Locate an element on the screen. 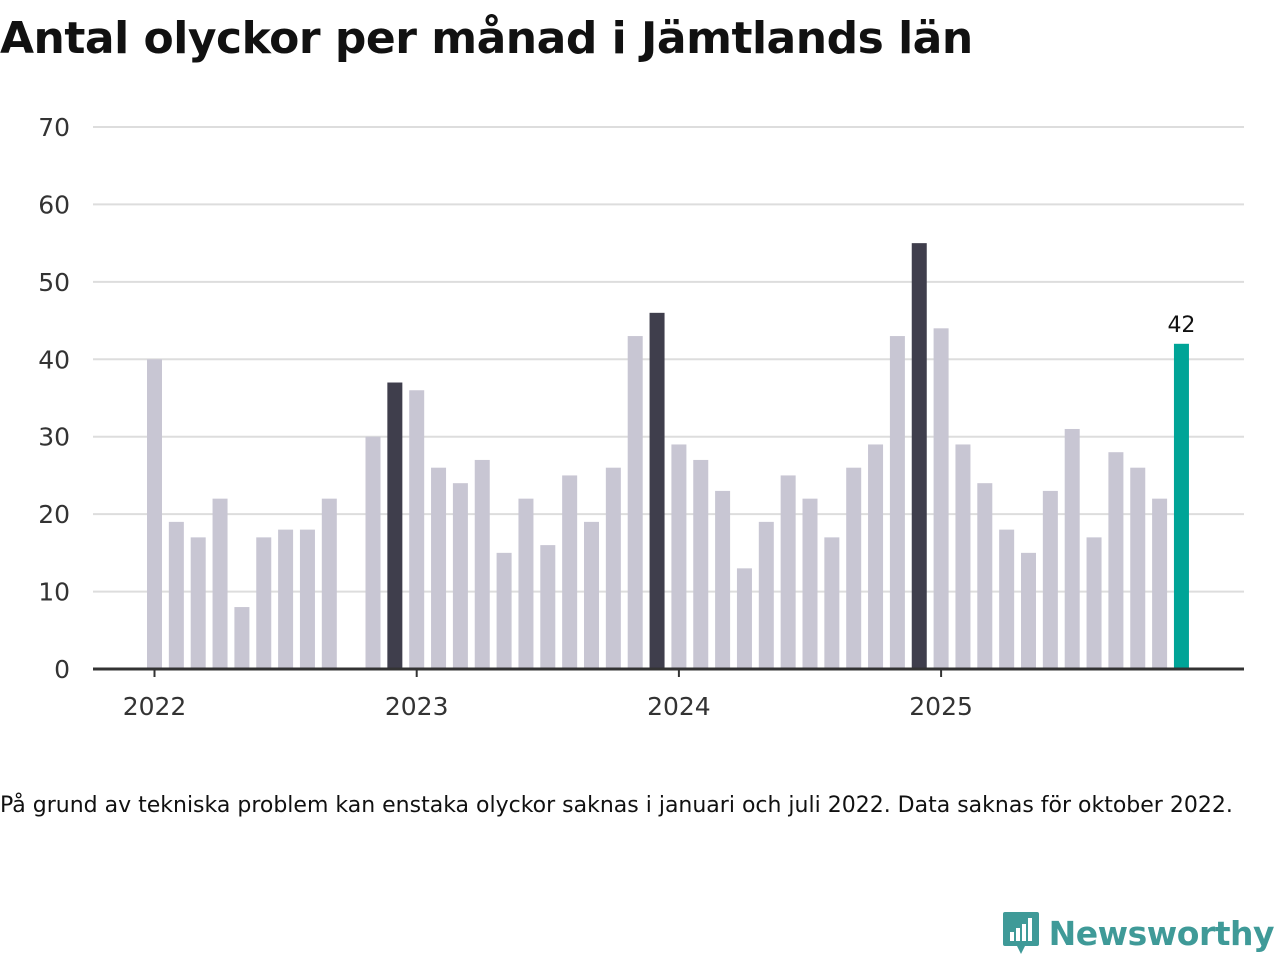  data-label-2025-12: 42 is located at coordinates (1181, 325).